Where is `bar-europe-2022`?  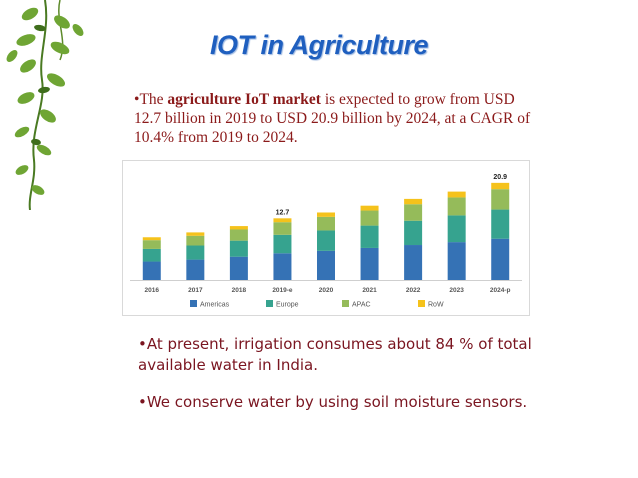
bar-europe-2022 is located at coordinates (413, 233).